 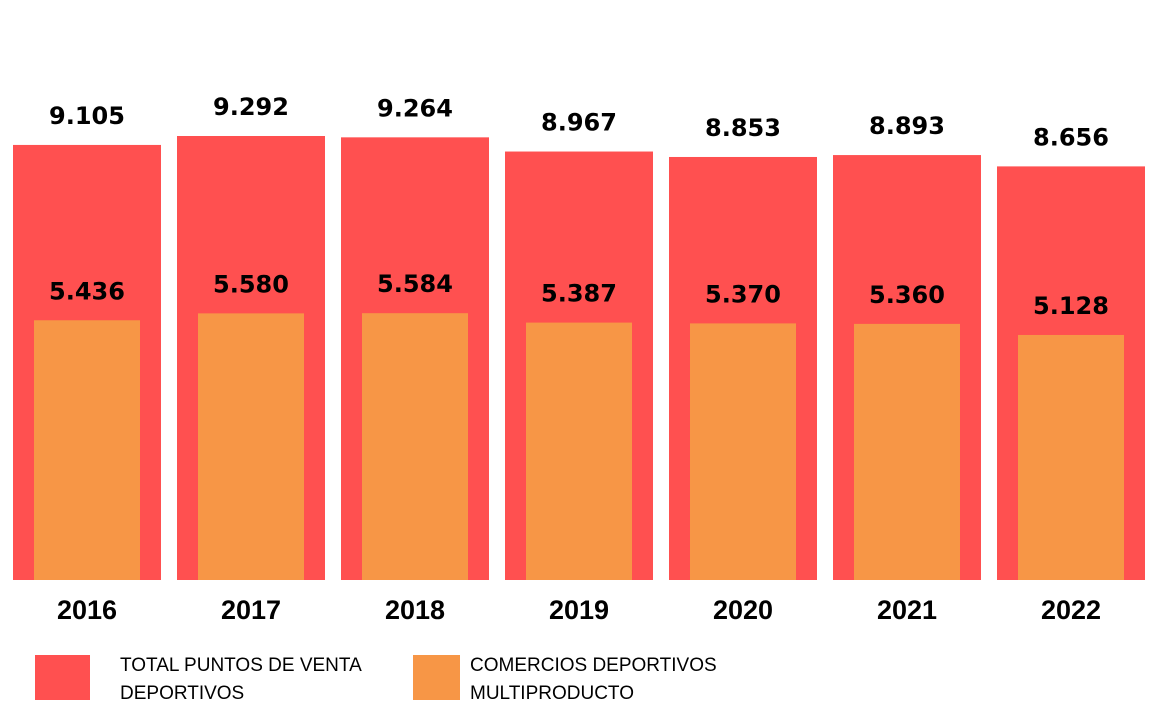 I want to click on value-label: 5.584, so click(x=415, y=284).